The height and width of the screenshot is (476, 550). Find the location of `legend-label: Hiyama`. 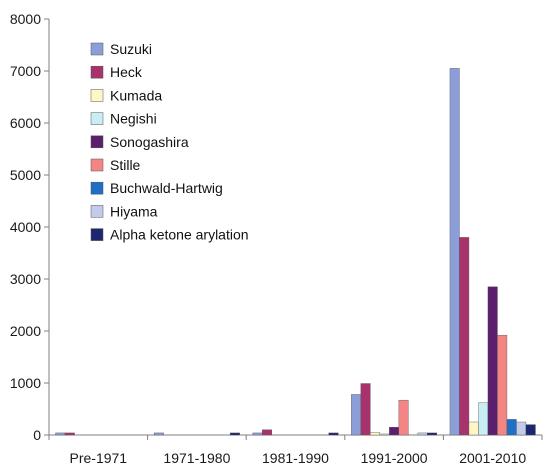

legend-label: Hiyama is located at coordinates (134, 211).